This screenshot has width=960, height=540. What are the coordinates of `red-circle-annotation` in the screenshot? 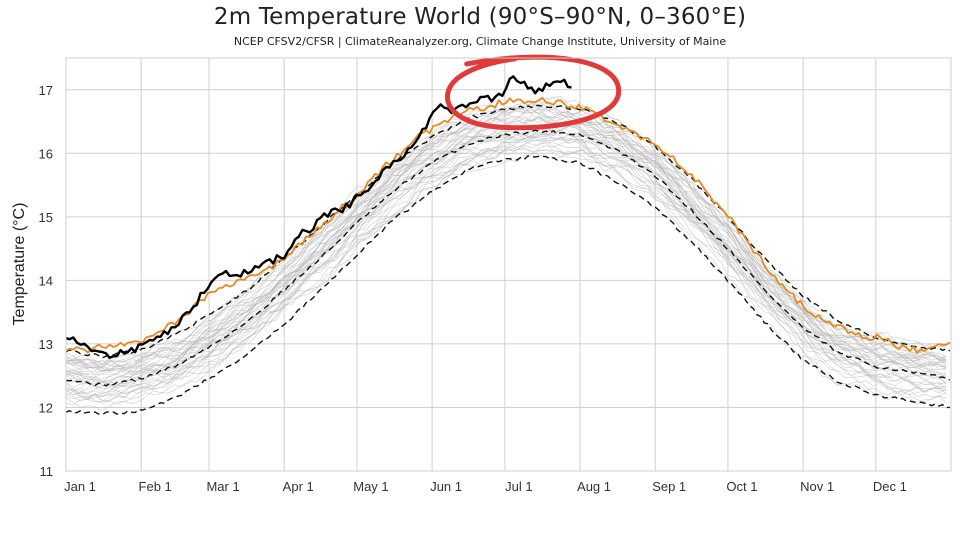 It's located at (533, 92).